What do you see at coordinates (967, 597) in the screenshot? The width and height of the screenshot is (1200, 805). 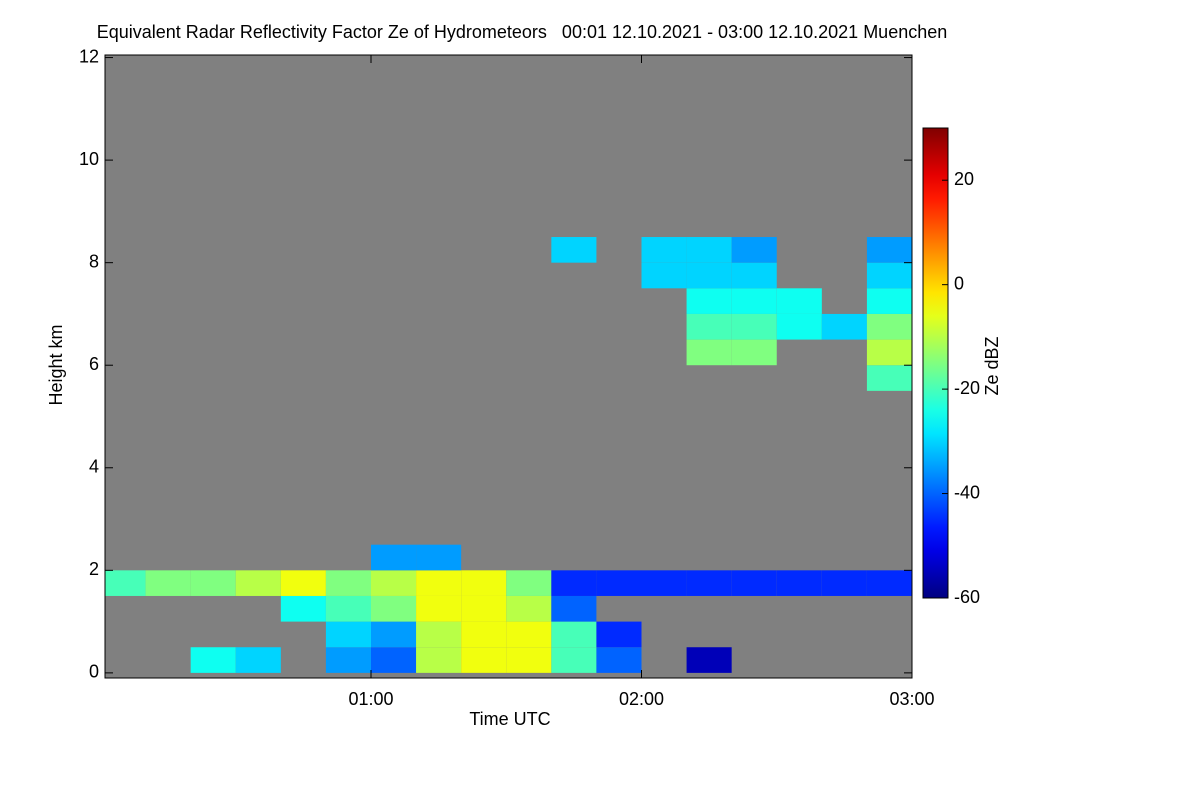 I see `colorbar-tick-label: -60` at bounding box center [967, 597].